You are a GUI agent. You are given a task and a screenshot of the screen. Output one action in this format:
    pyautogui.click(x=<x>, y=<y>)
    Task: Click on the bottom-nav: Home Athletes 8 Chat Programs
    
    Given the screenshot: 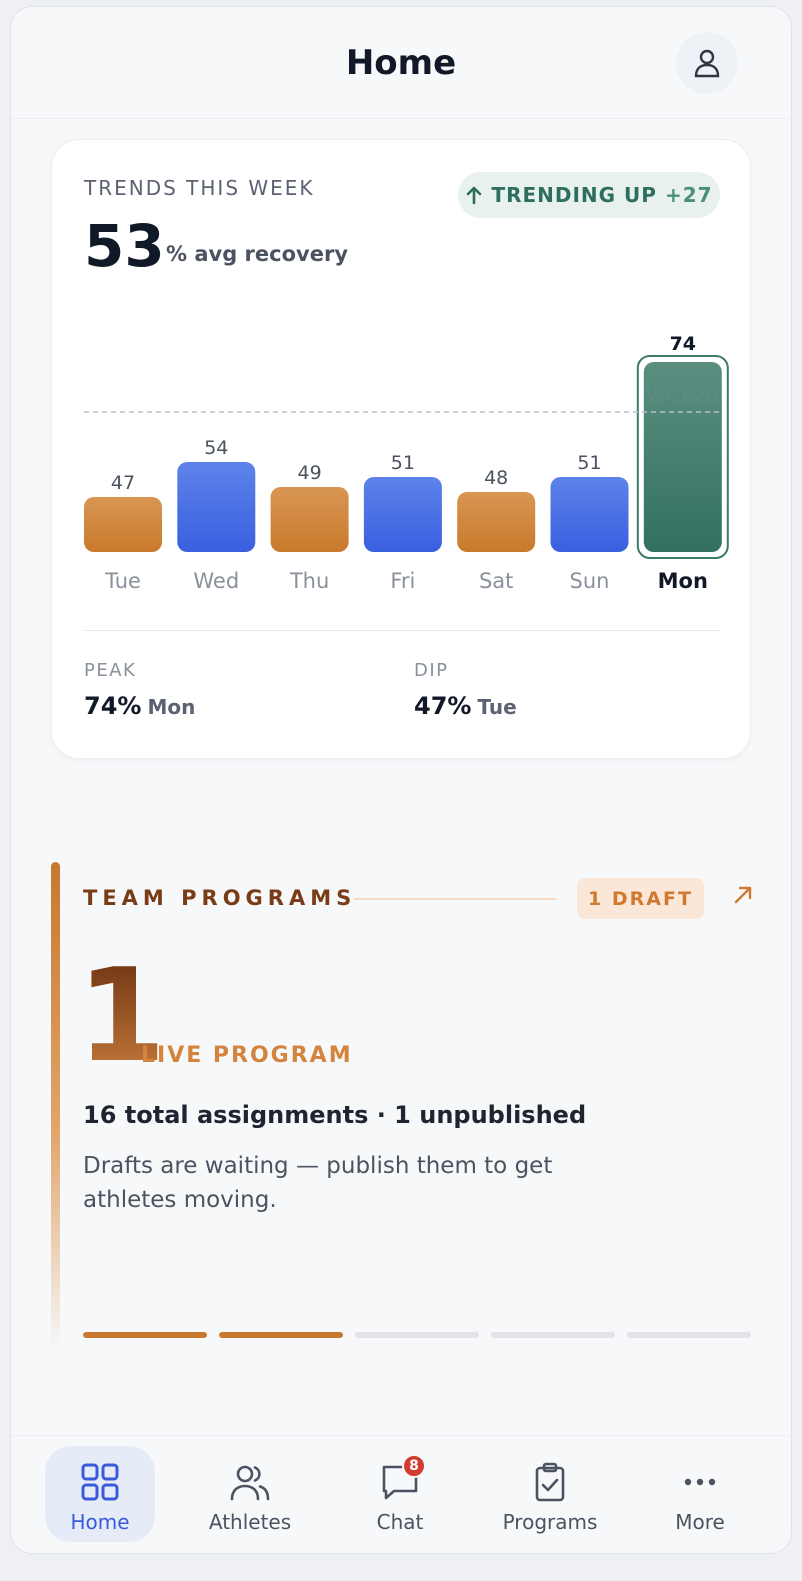 What is the action you would take?
    pyautogui.click(x=401, y=1494)
    